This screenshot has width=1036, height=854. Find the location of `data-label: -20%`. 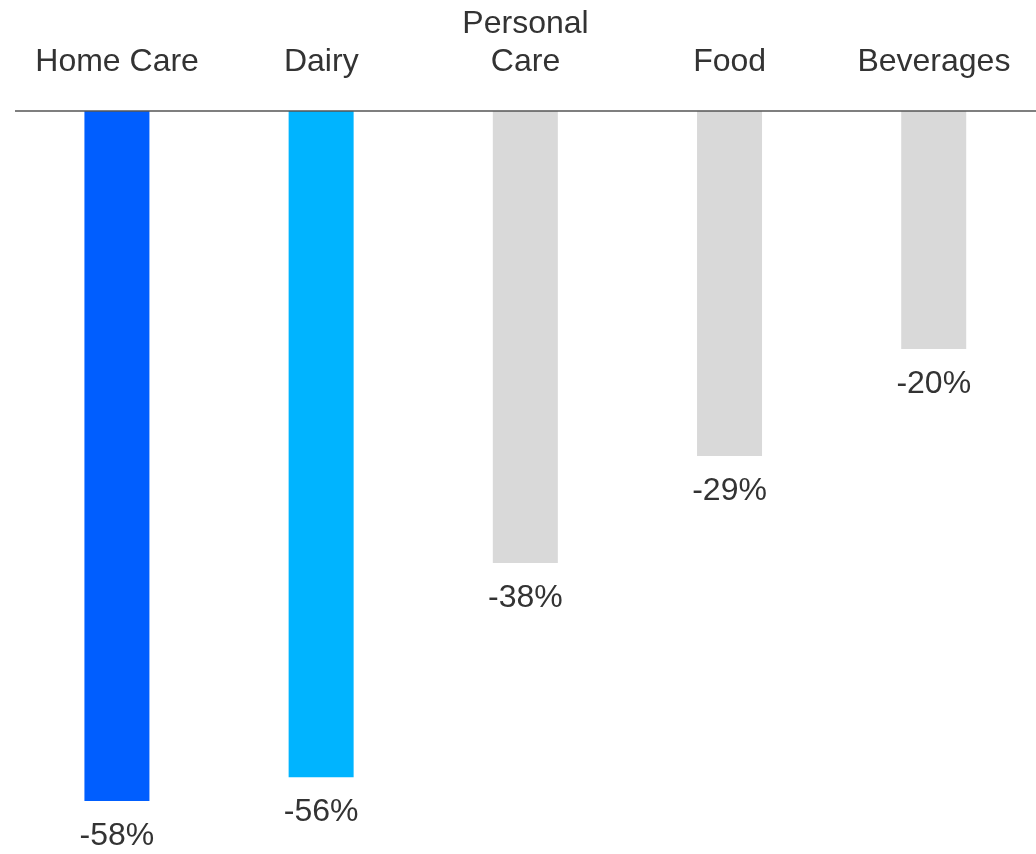

data-label: -20% is located at coordinates (934, 381).